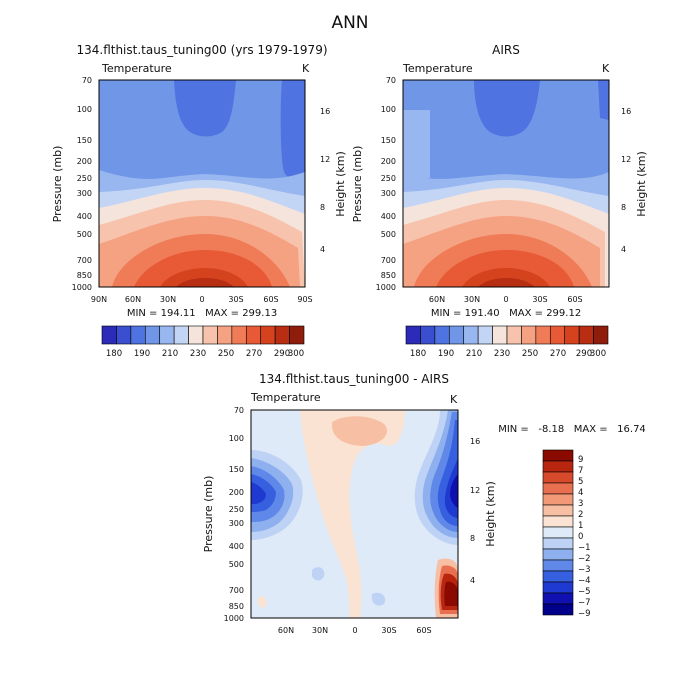 This screenshot has height=700, width=700. What do you see at coordinates (84, 193) in the screenshot?
I see `y-tick-label: 300` at bounding box center [84, 193].